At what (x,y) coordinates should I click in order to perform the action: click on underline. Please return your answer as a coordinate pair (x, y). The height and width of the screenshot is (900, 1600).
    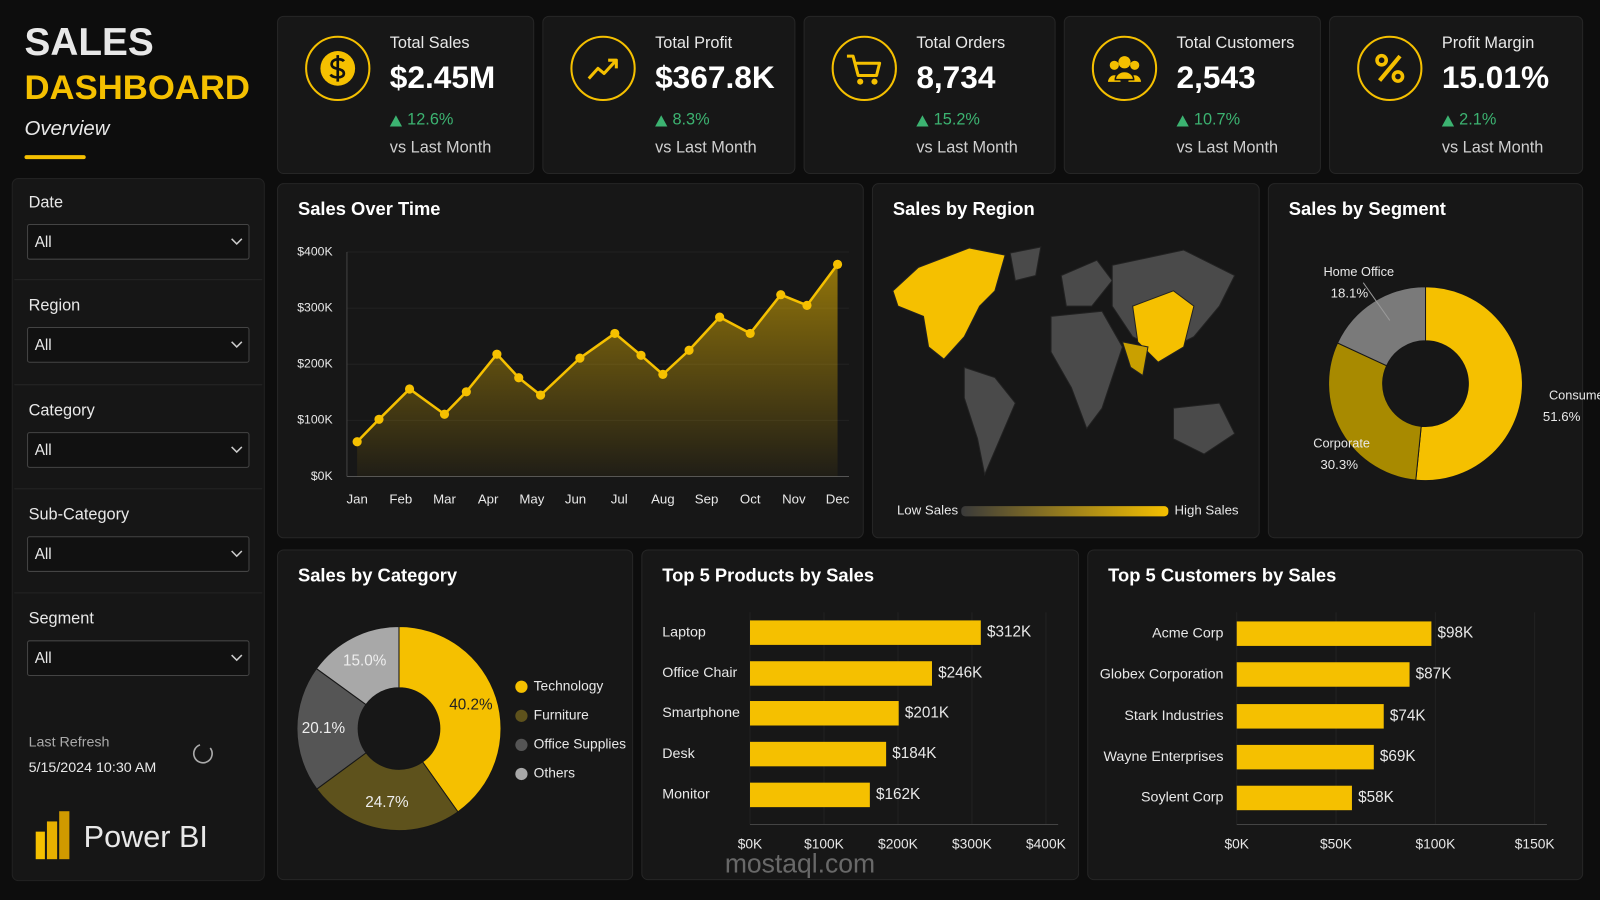
    Looking at the image, I should click on (55, 157).